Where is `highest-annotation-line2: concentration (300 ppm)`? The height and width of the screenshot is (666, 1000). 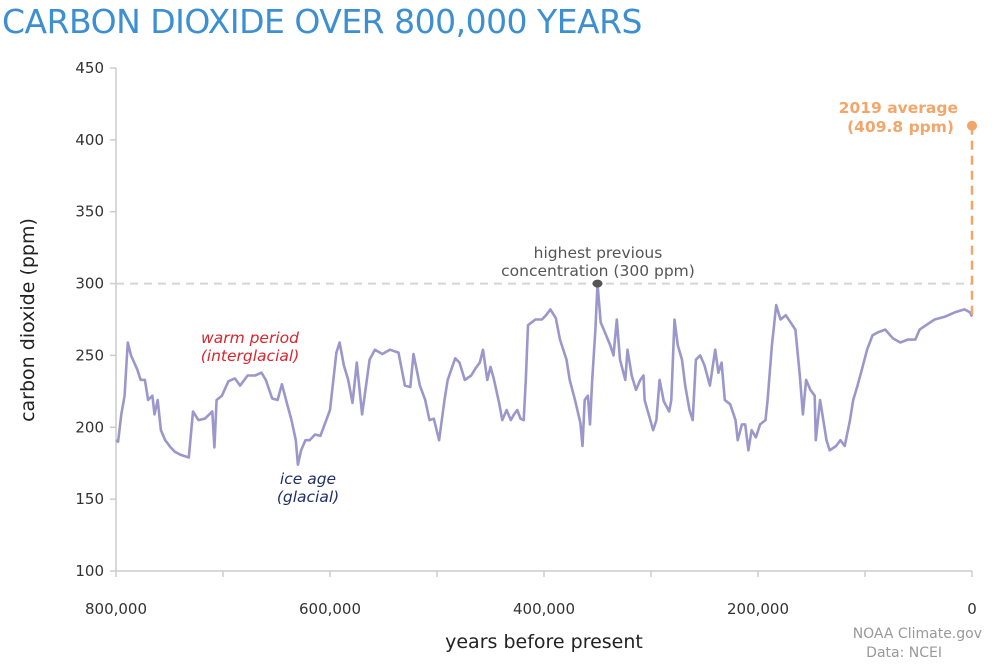
highest-annotation-line2: concentration (300 ppm) is located at coordinates (598, 271).